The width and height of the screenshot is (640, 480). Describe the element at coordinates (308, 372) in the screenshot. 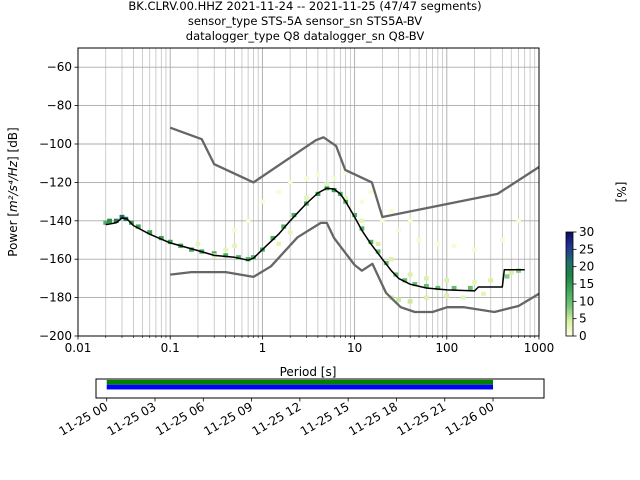

I see `x-axis-label: Period [s]` at that location.